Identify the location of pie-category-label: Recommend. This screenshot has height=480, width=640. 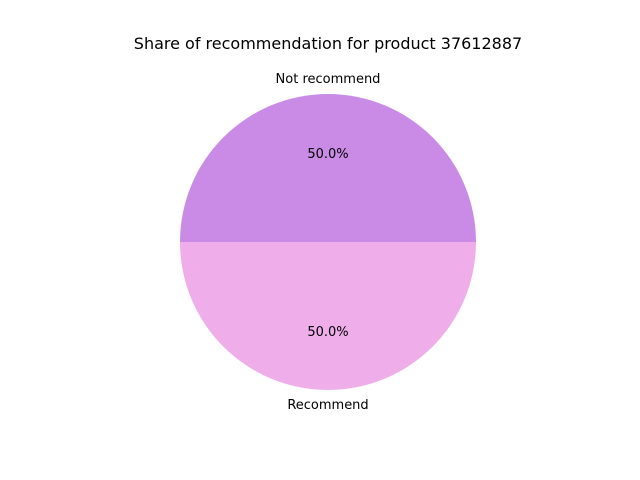
(327, 405).